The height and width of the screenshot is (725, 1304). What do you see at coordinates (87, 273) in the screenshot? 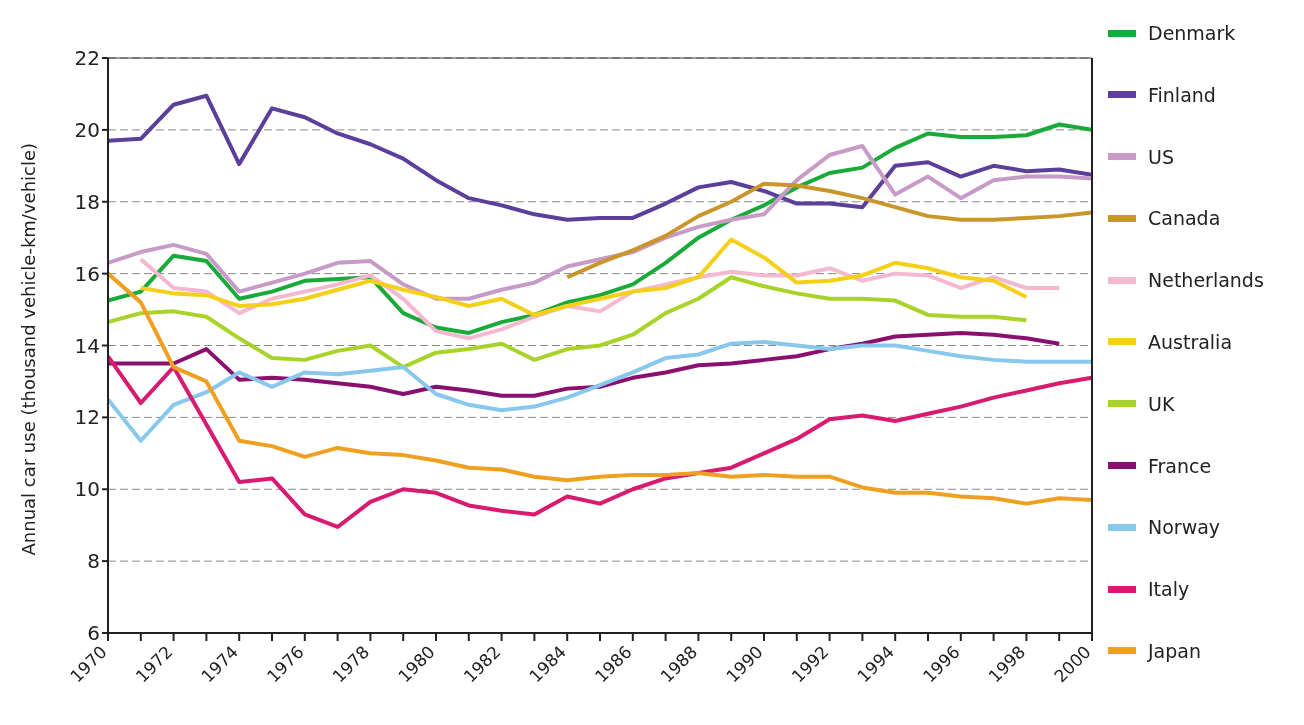
I see `y-tick-label: 16` at bounding box center [87, 273].